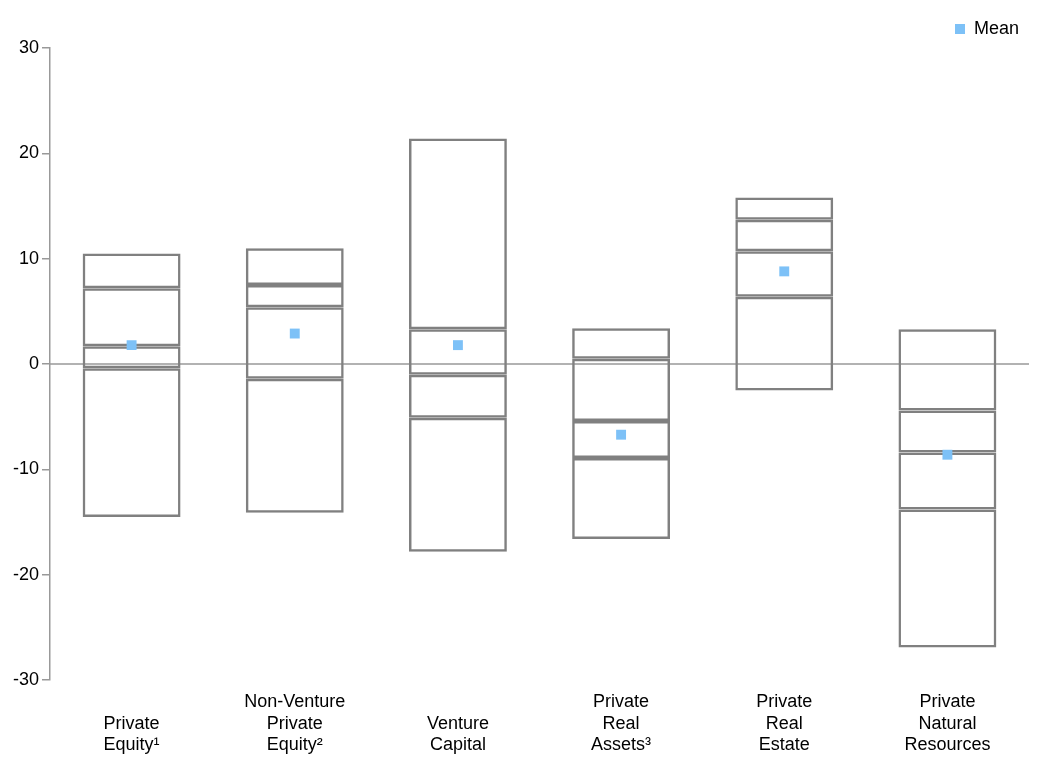 This screenshot has height=763, width=1039. I want to click on y-tick-label: 0, so click(34, 363).